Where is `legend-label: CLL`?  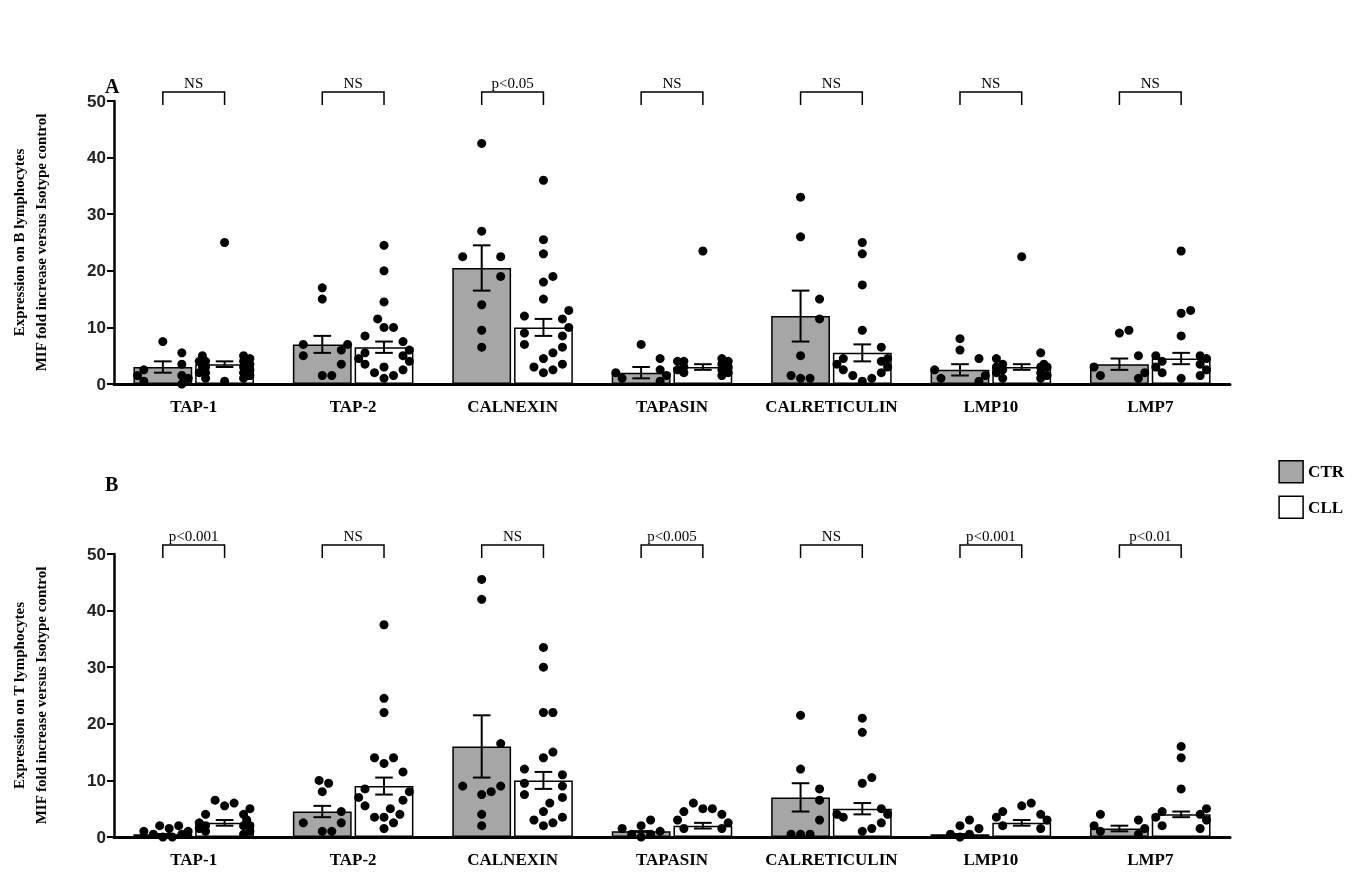
legend-label: CLL is located at coordinates (1326, 507).